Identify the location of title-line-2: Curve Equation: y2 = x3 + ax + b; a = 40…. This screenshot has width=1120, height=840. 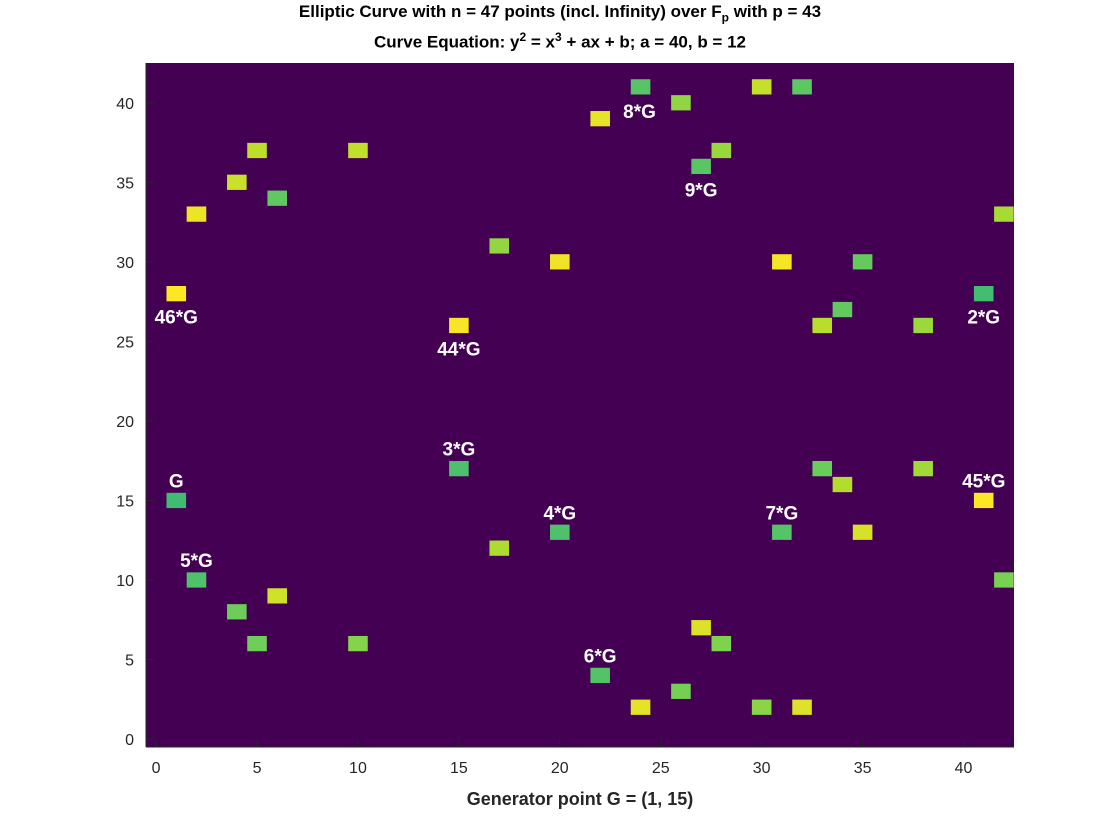
(560, 41).